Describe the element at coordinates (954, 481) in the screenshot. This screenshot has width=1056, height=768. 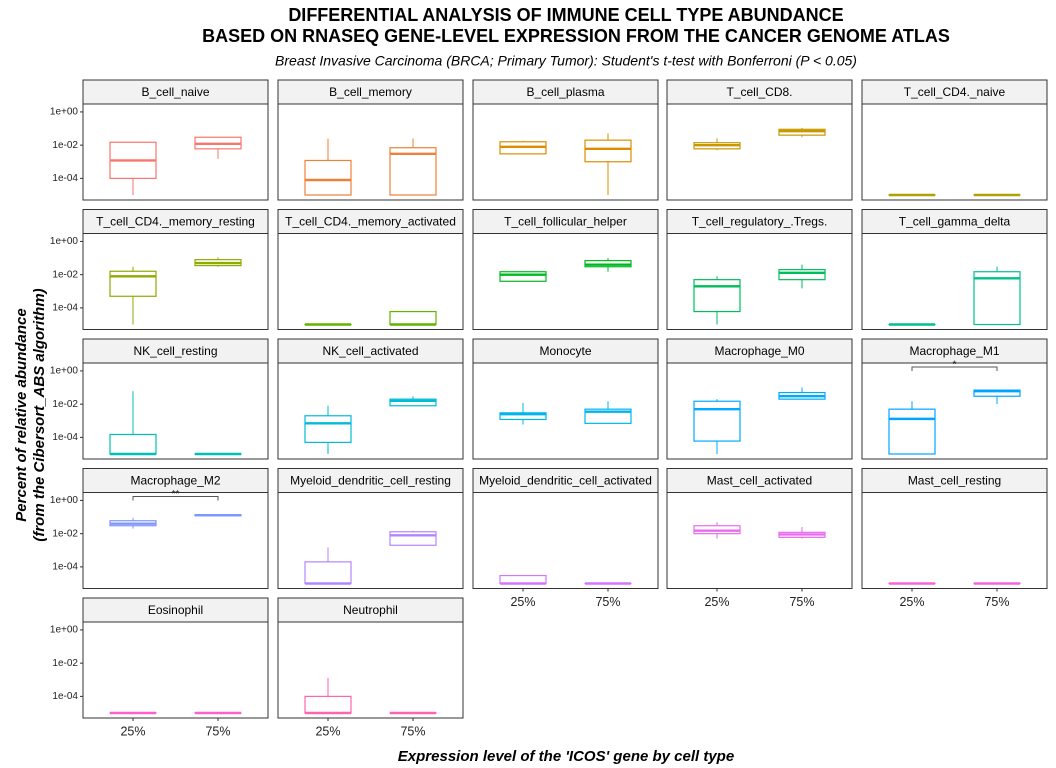
I see `strip-label: Mast_cell_resting` at that location.